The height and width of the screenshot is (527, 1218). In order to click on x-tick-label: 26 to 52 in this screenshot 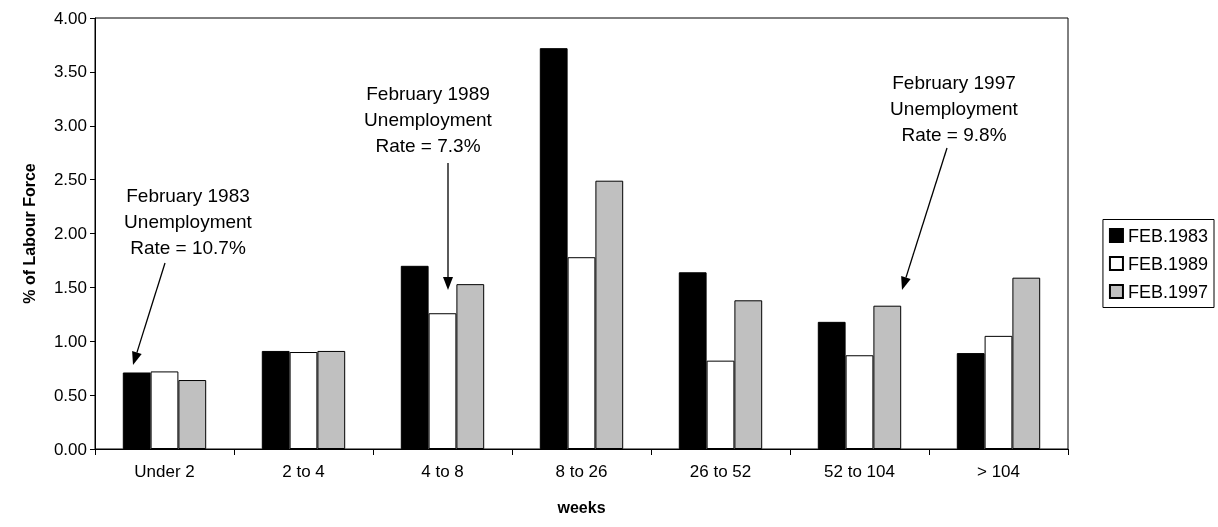, I will do `click(720, 471)`.